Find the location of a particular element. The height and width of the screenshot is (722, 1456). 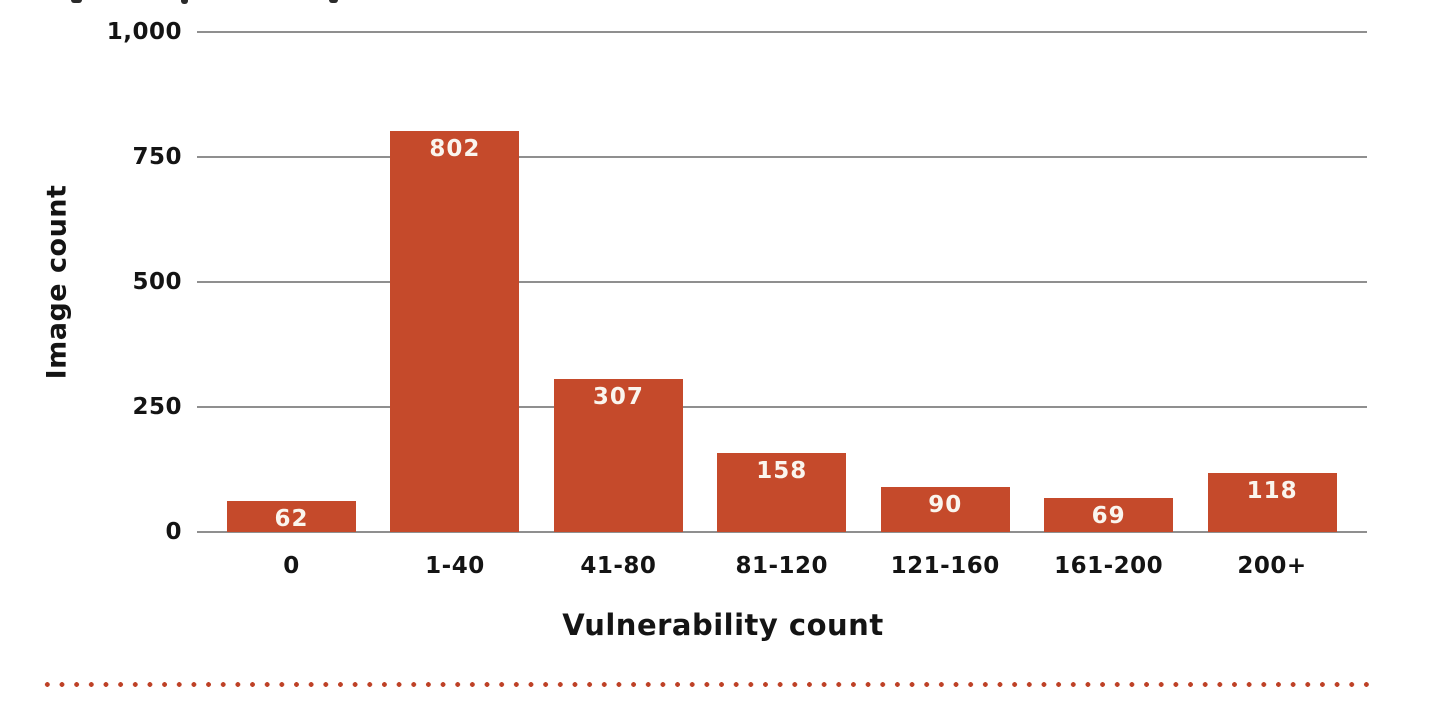

x-axis-tick-label: 200+ is located at coordinates (1272, 566).